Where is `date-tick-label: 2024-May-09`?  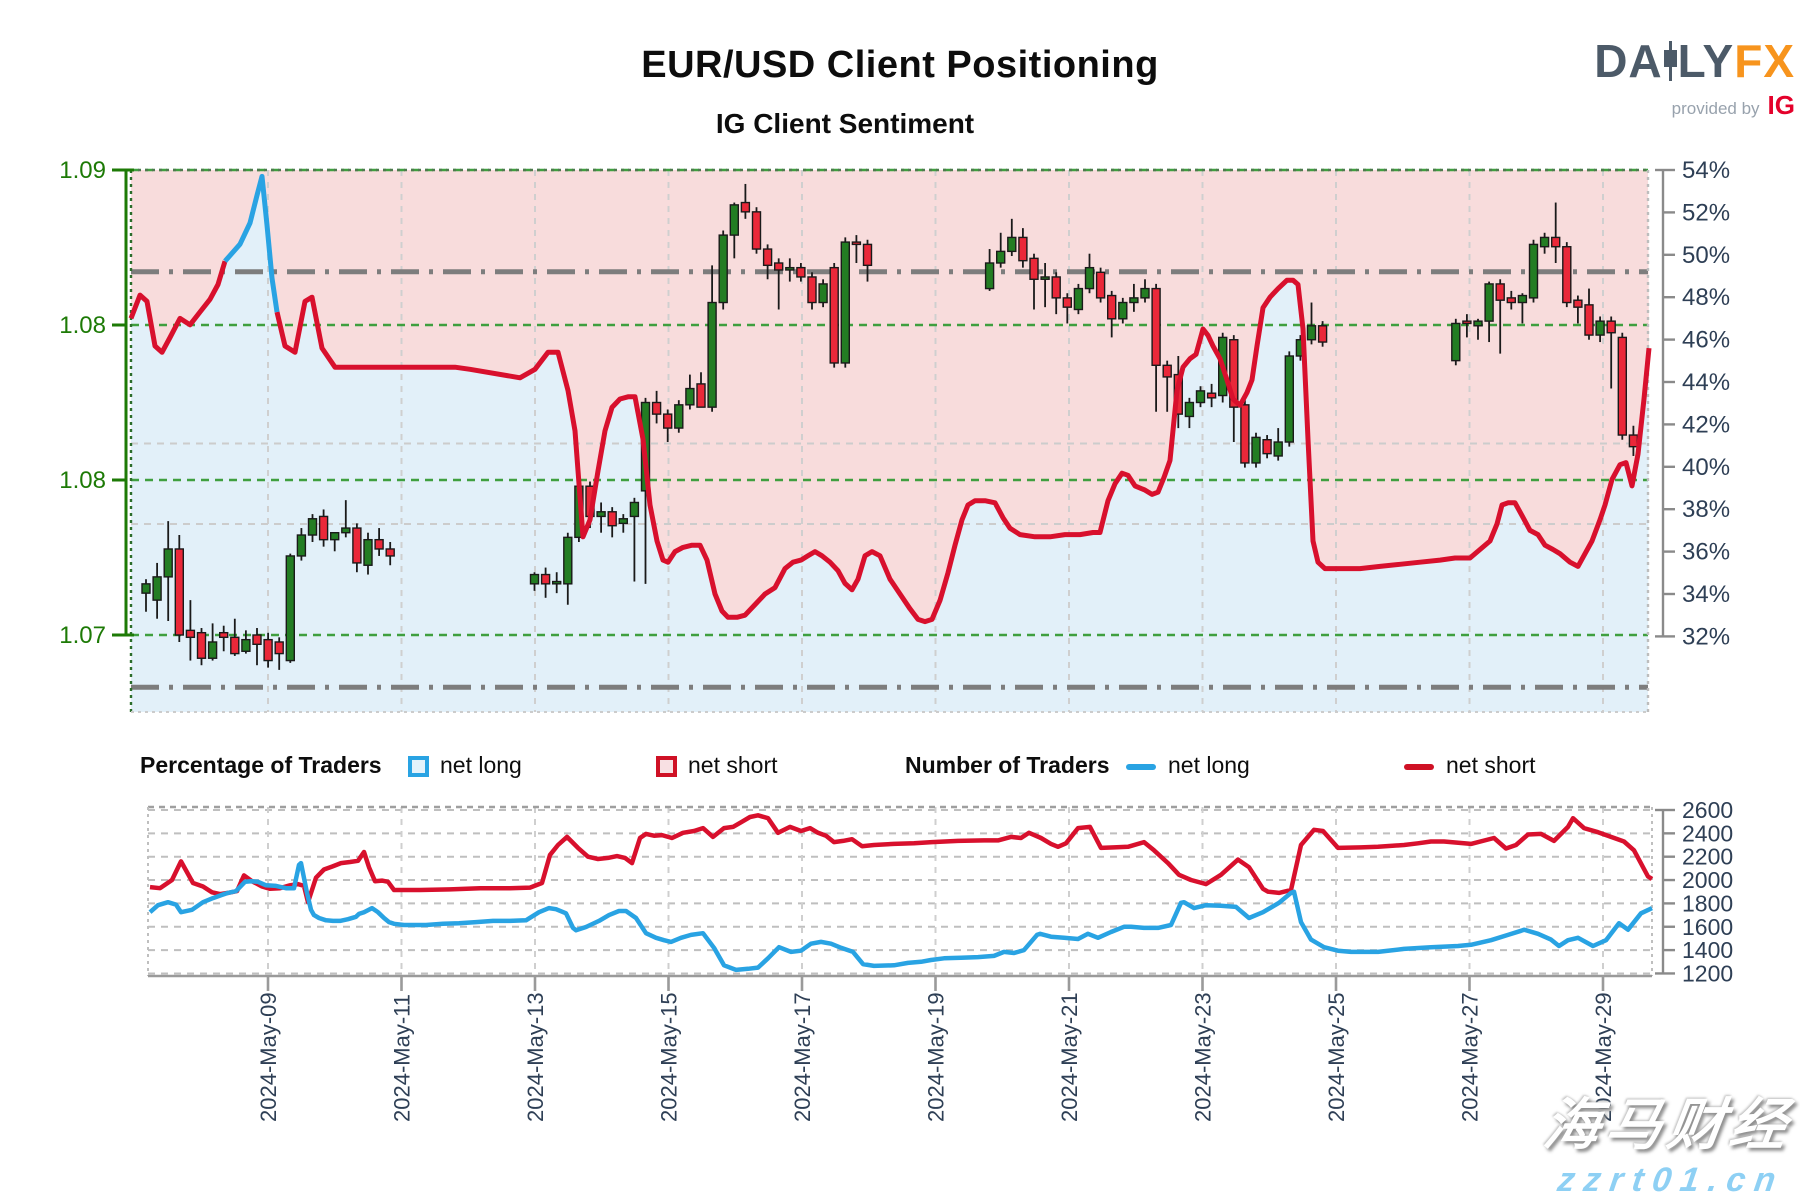 date-tick-label: 2024-May-09 is located at coordinates (268, 1057).